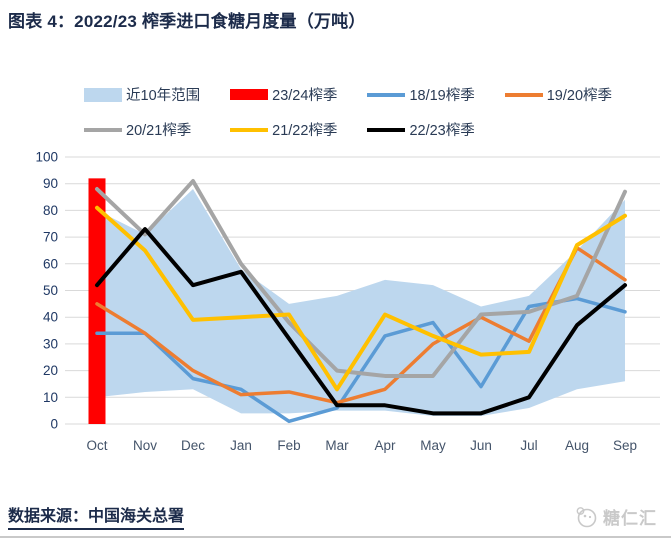 Image resolution: width=671 pixels, height=540 pixels. What do you see at coordinates (50, 183) in the screenshot?
I see `ytick-label-90: 90` at bounding box center [50, 183].